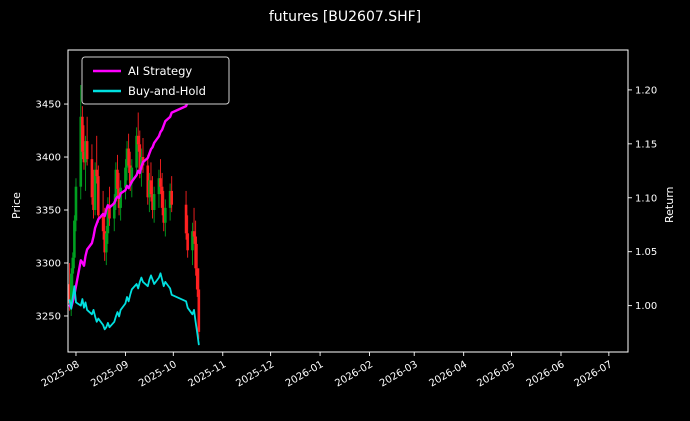 The image size is (690, 421). Describe the element at coordinates (158, 374) in the screenshot. I see `x-tick-label: 2025-10` at that location.